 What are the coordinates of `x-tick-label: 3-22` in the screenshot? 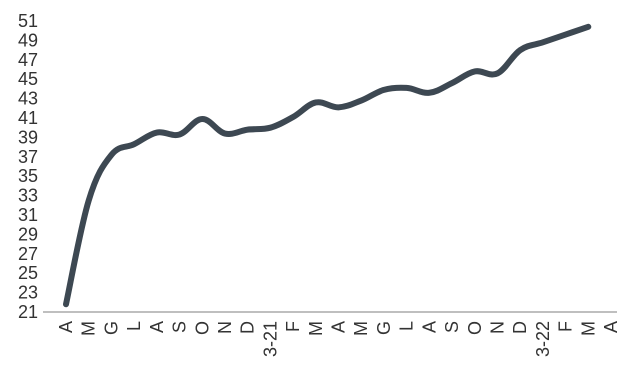 It's located at (543, 339).